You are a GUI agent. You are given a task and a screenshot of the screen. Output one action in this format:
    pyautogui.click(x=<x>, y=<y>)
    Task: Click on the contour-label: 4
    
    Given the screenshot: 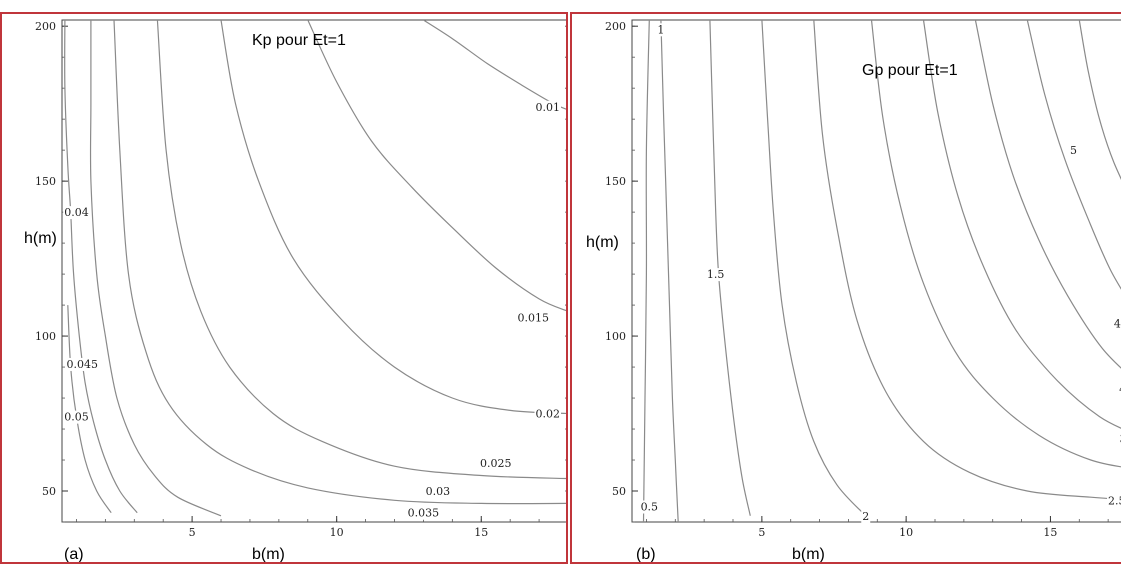 What is the action you would take?
    pyautogui.click(x=1120, y=389)
    